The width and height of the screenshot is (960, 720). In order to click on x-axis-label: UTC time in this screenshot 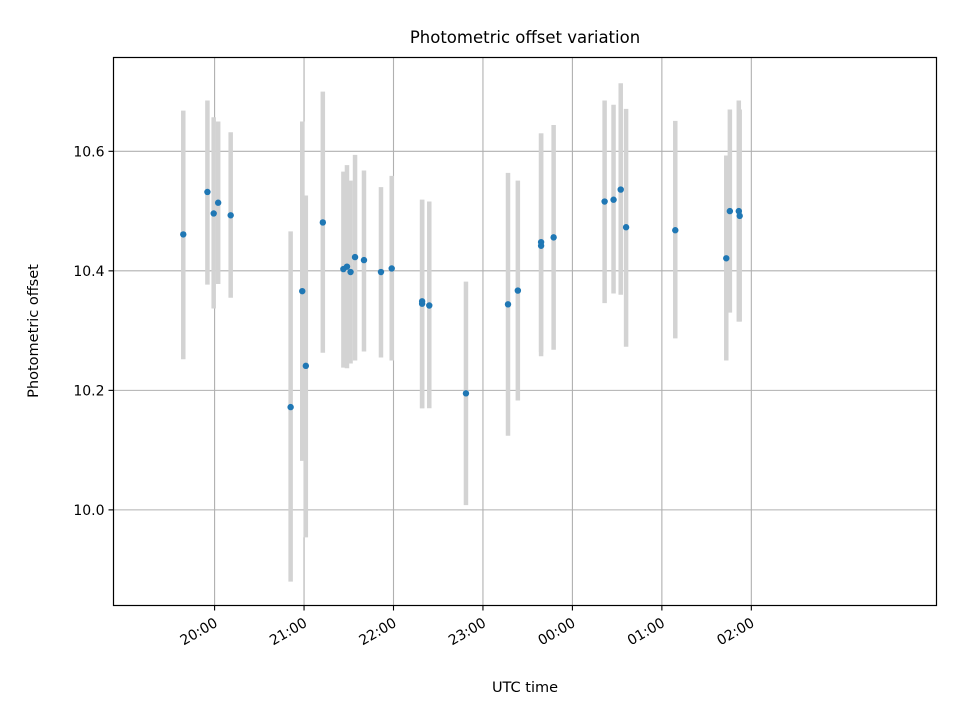, I will do `click(525, 688)`.